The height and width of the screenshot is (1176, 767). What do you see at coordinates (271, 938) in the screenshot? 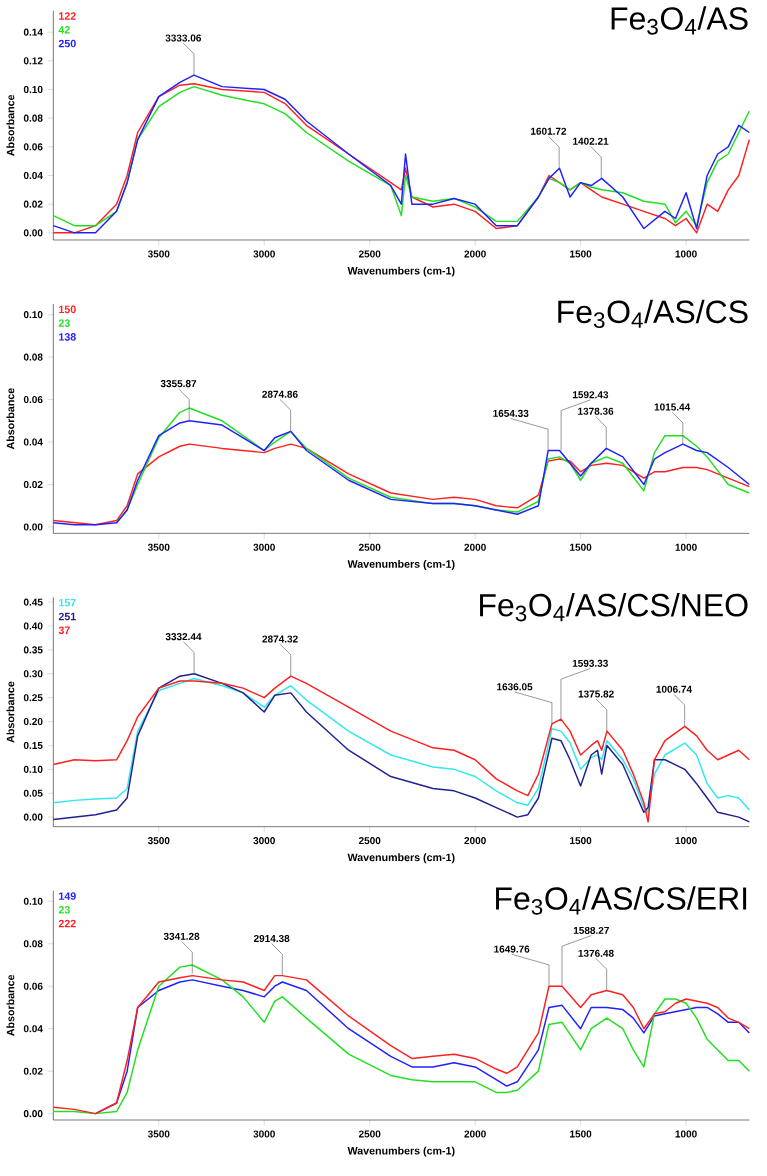
I see `annotation: 2914.38` at bounding box center [271, 938].